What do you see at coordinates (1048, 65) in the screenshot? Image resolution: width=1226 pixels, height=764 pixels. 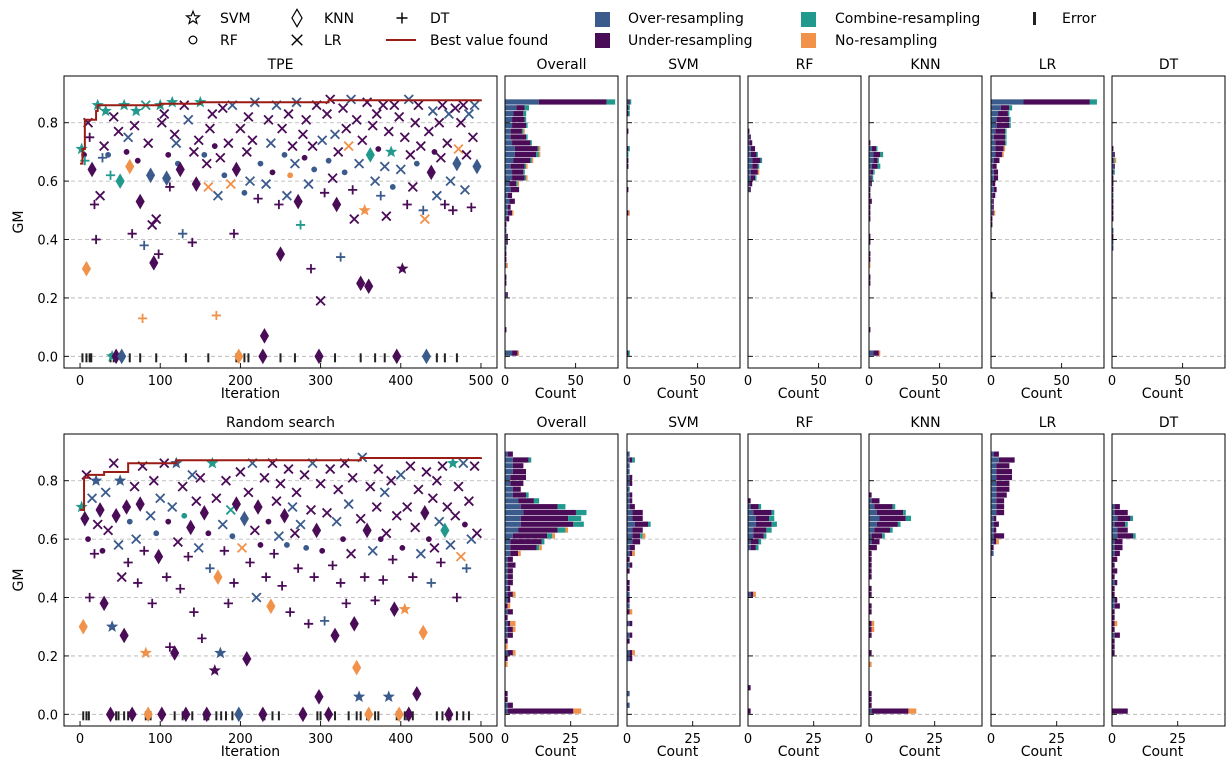 I see `panel-title: LR` at bounding box center [1048, 65].